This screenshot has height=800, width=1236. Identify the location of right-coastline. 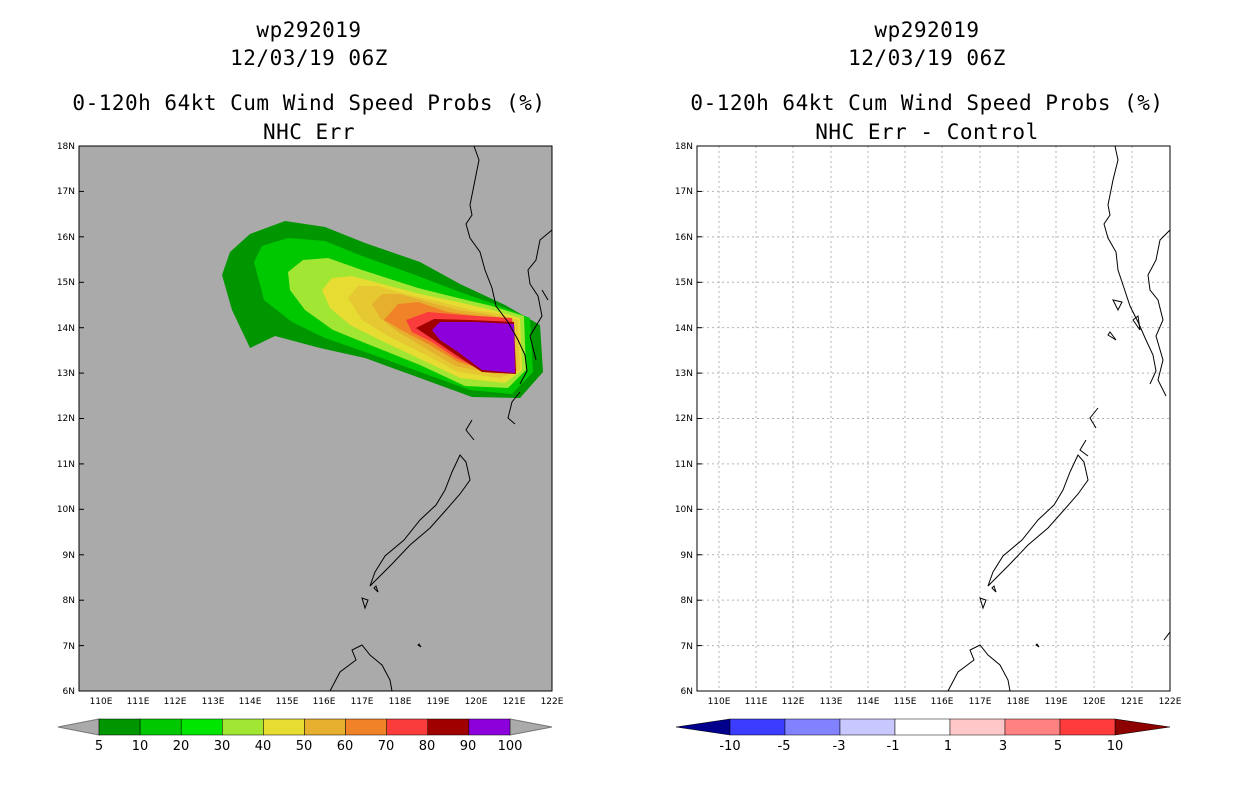
(1059, 418).